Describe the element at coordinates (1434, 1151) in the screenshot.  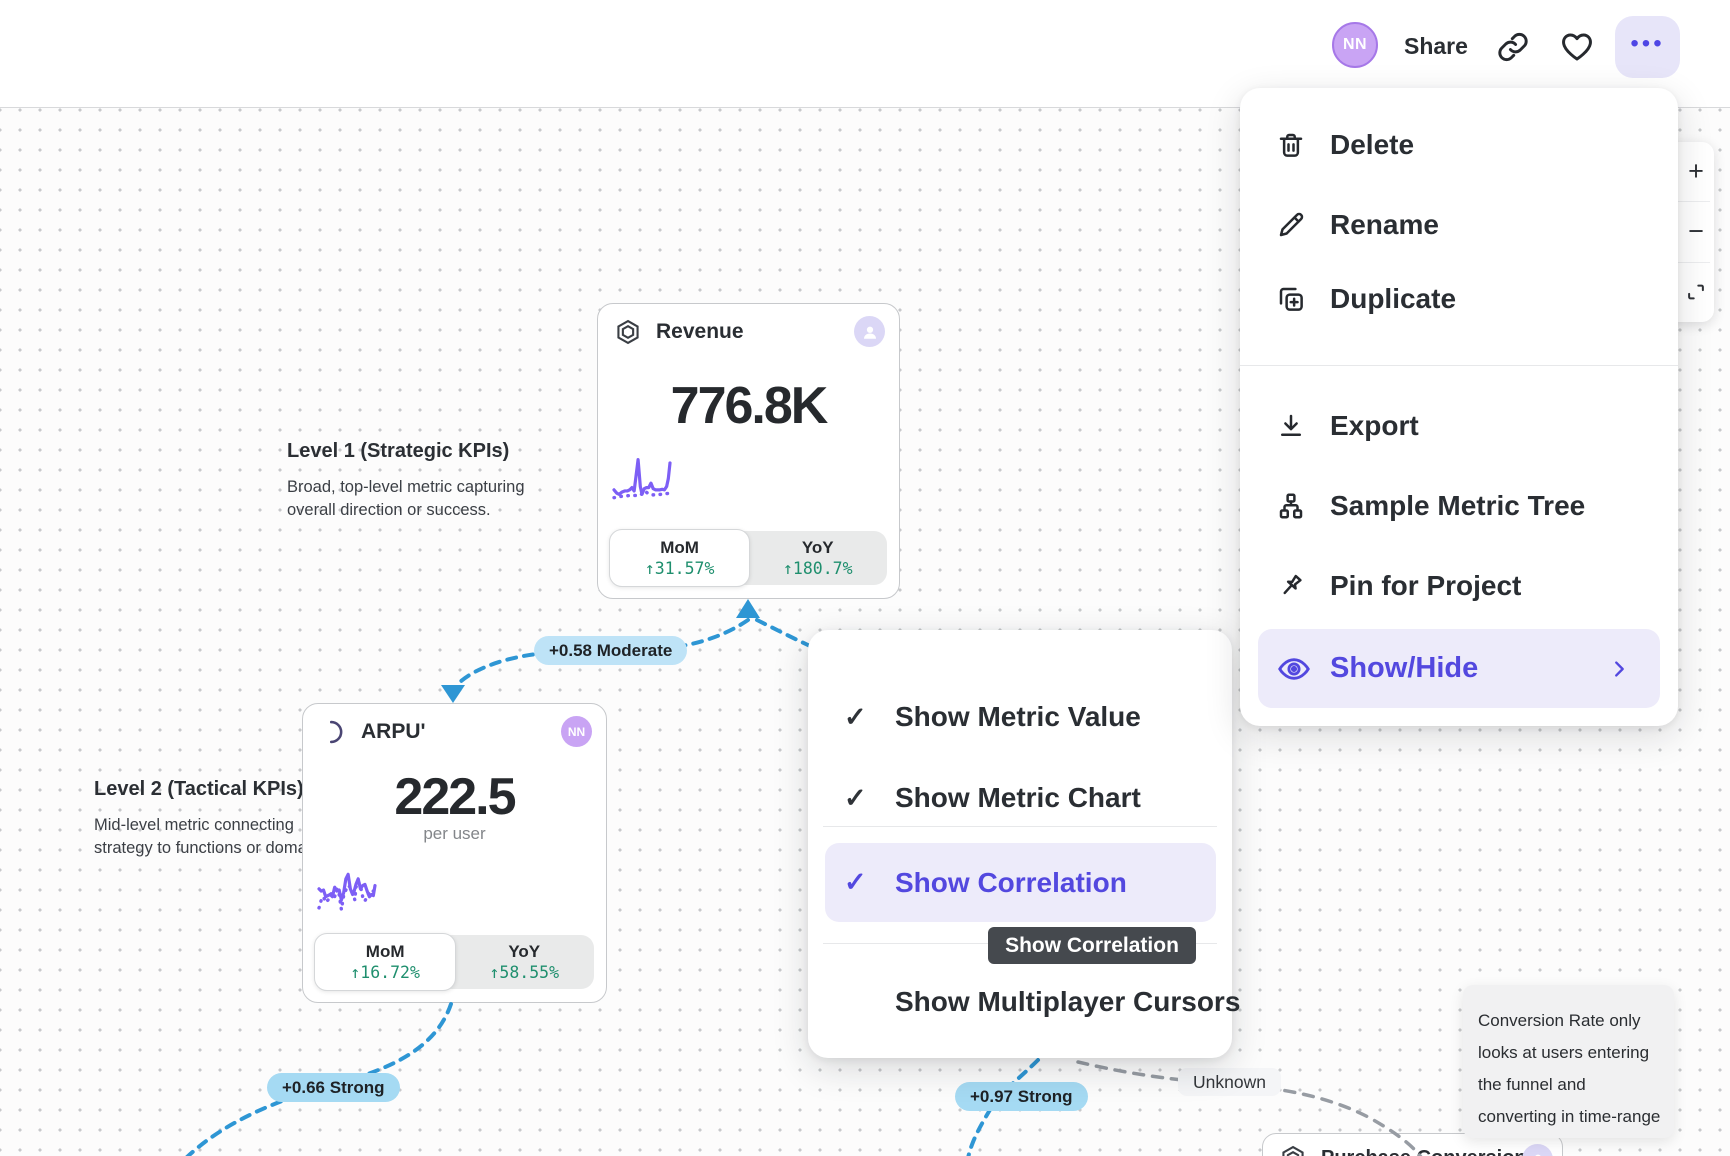
I see `purchase-card-title: Purchase Conversion R` at that location.